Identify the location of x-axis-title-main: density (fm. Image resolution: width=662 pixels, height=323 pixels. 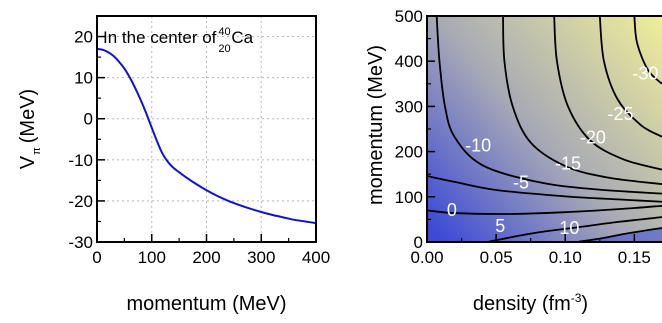
(522, 304).